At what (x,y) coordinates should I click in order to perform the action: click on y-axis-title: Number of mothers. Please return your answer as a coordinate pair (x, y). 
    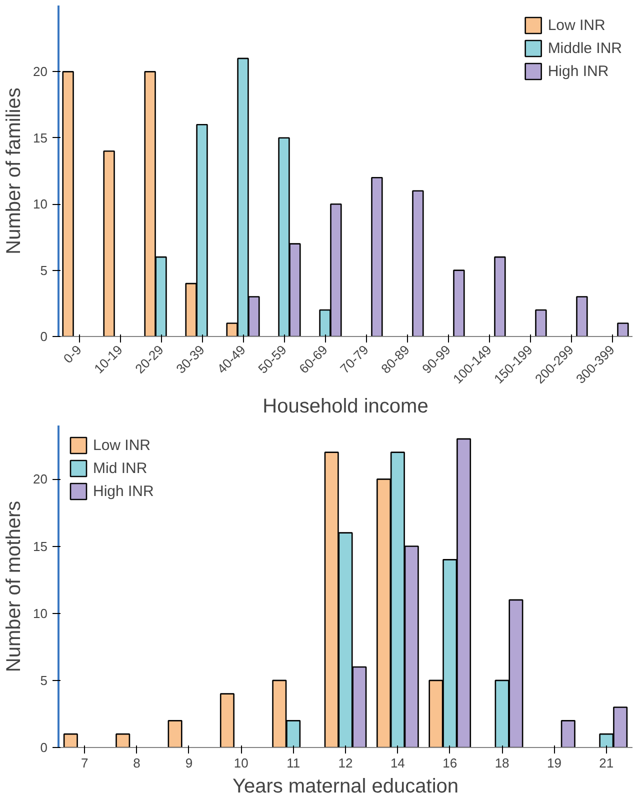
    Looking at the image, I should click on (14, 586).